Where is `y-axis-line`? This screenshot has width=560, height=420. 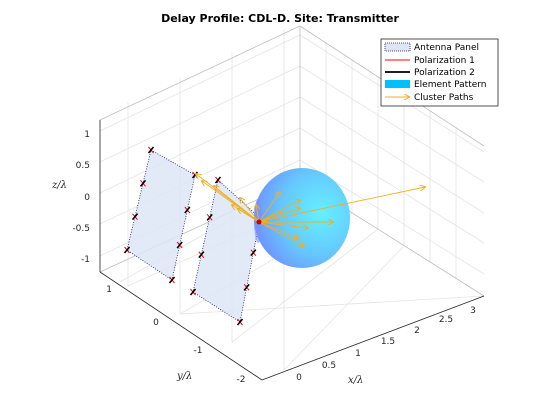 y-axis-line is located at coordinates (181, 326).